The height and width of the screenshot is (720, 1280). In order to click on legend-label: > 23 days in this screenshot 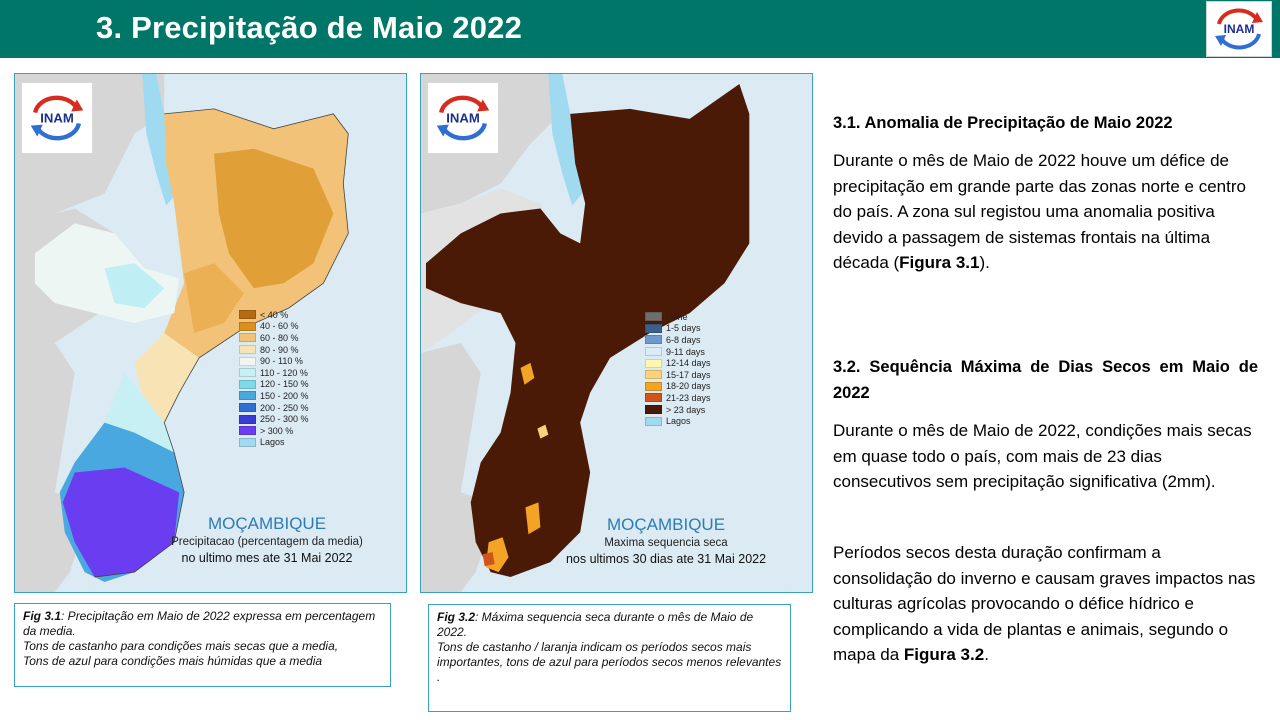, I will do `click(686, 409)`.